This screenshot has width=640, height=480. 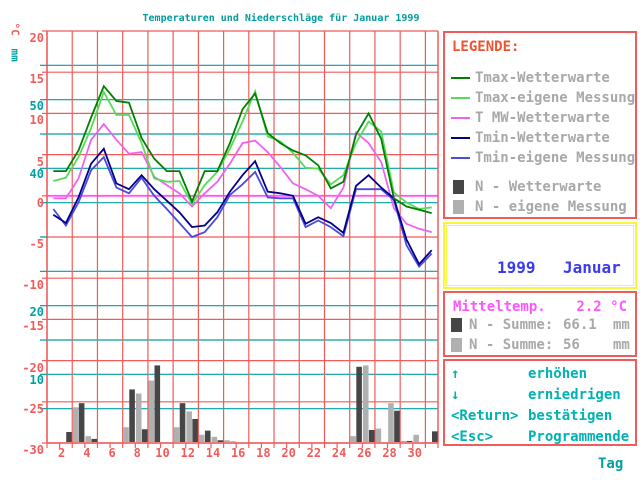 I want to click on axis-tick-label: 26, so click(x=364, y=453).